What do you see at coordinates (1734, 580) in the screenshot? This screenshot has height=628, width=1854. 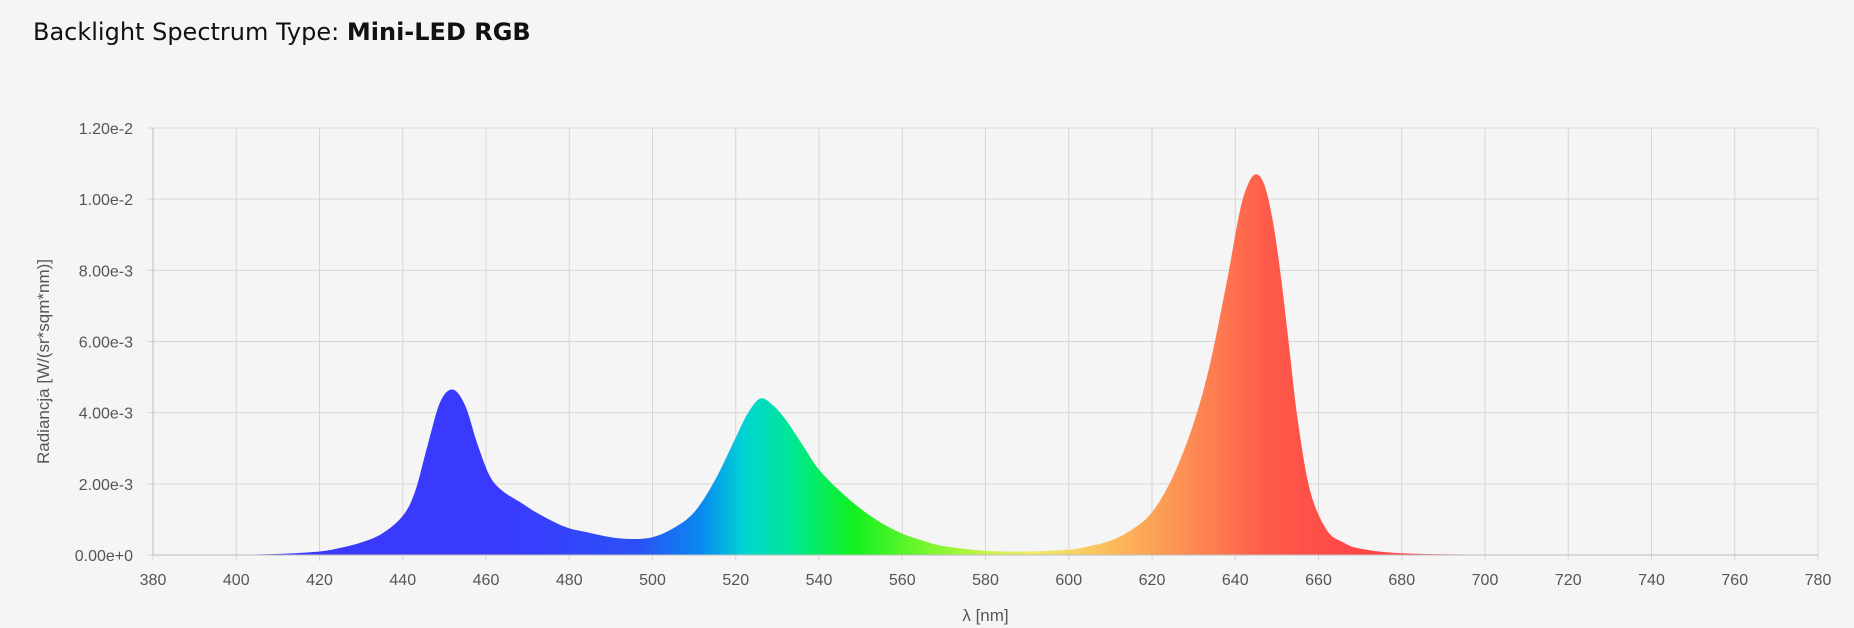 I see `x-tick-label: 760` at bounding box center [1734, 580].